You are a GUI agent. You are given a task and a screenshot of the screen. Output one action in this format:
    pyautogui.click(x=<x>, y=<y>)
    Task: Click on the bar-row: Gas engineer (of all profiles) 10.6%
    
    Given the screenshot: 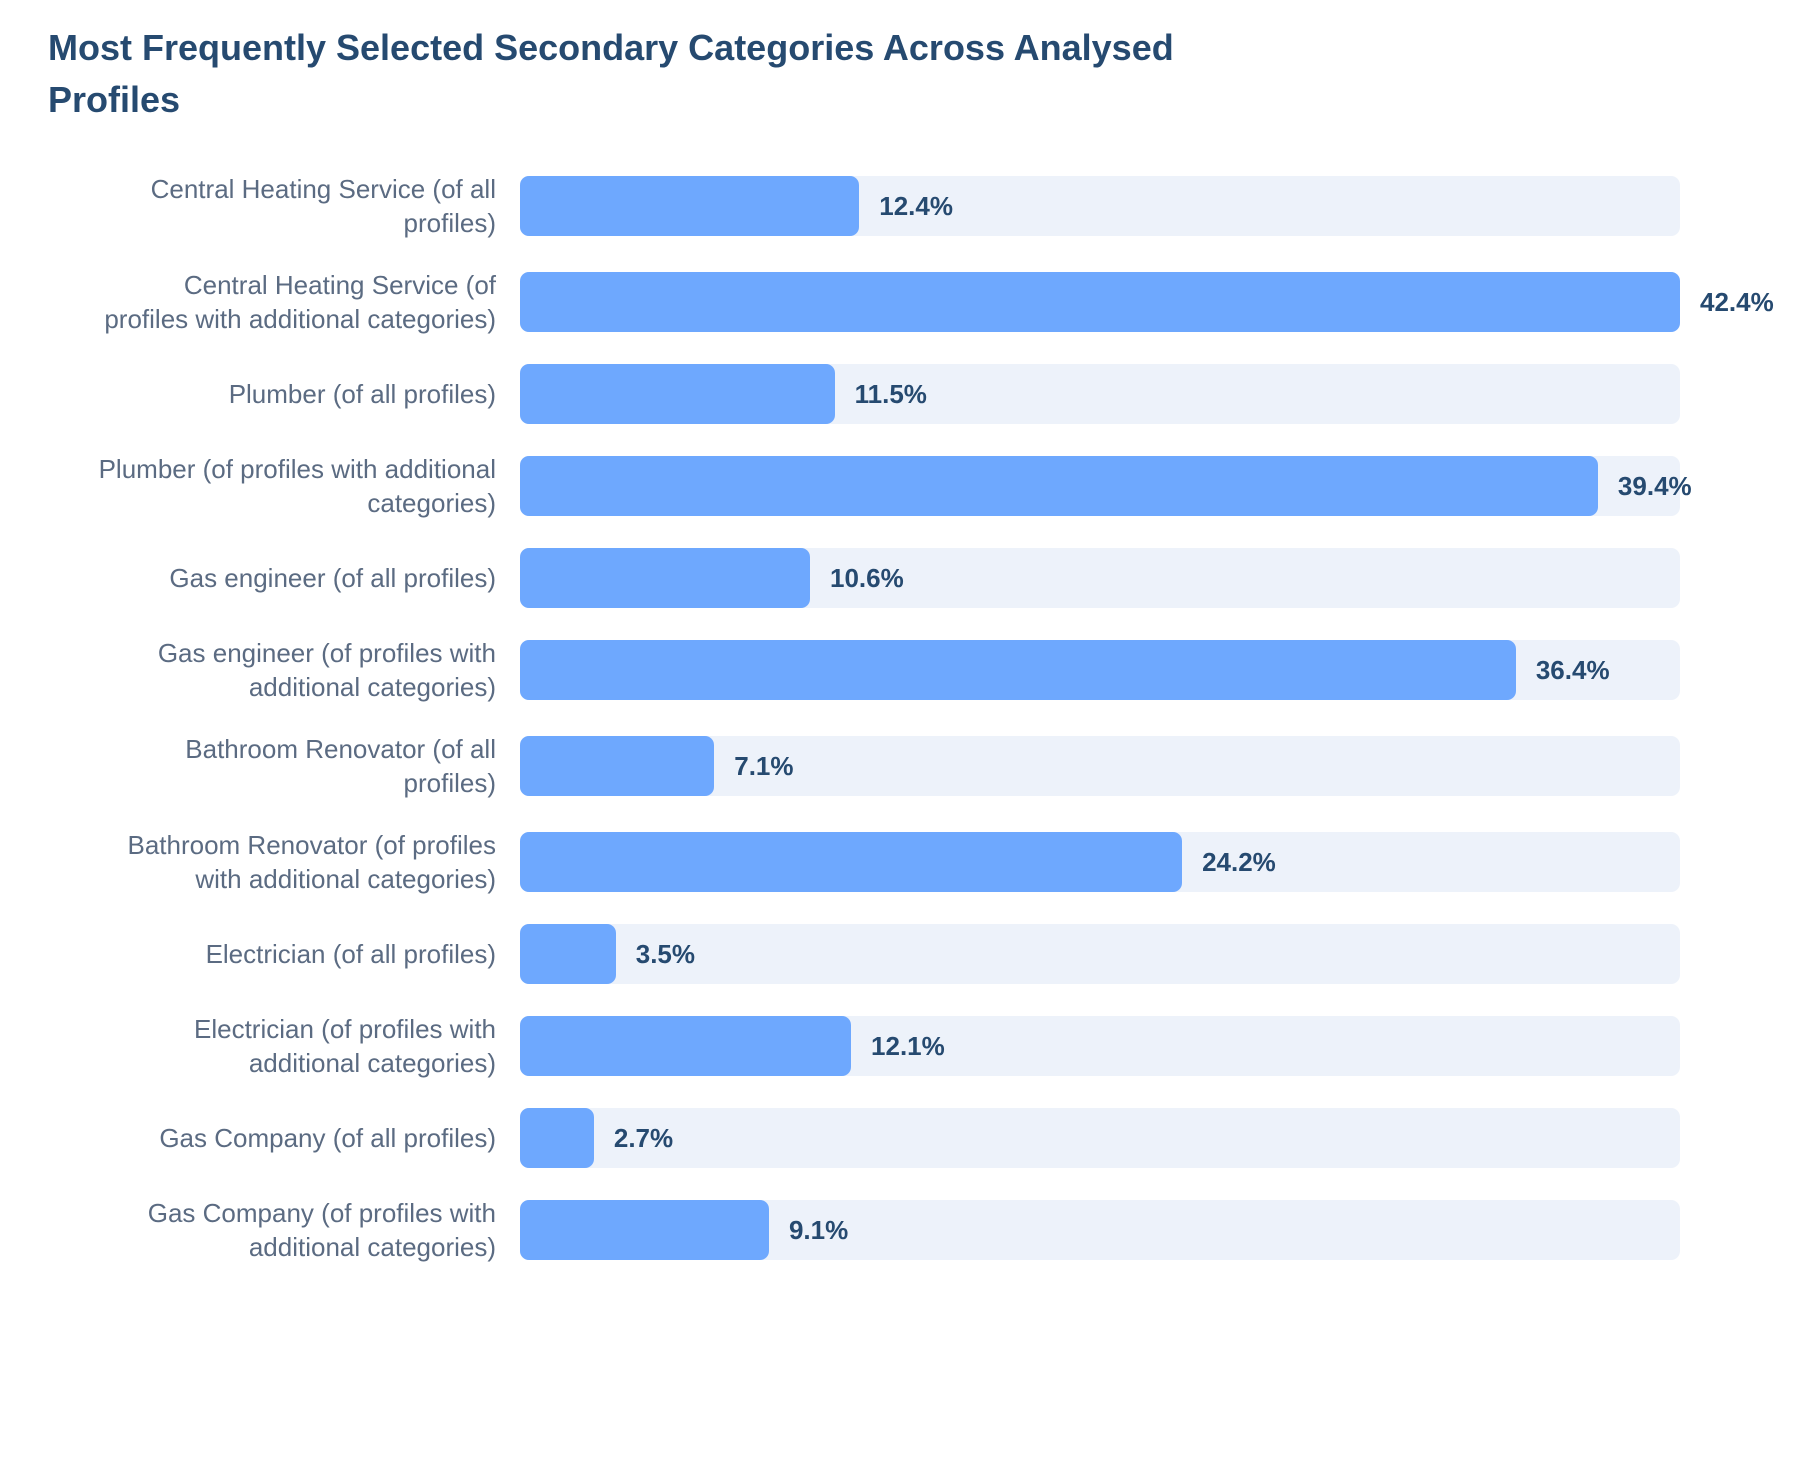 What is the action you would take?
    pyautogui.click(x=908, y=578)
    